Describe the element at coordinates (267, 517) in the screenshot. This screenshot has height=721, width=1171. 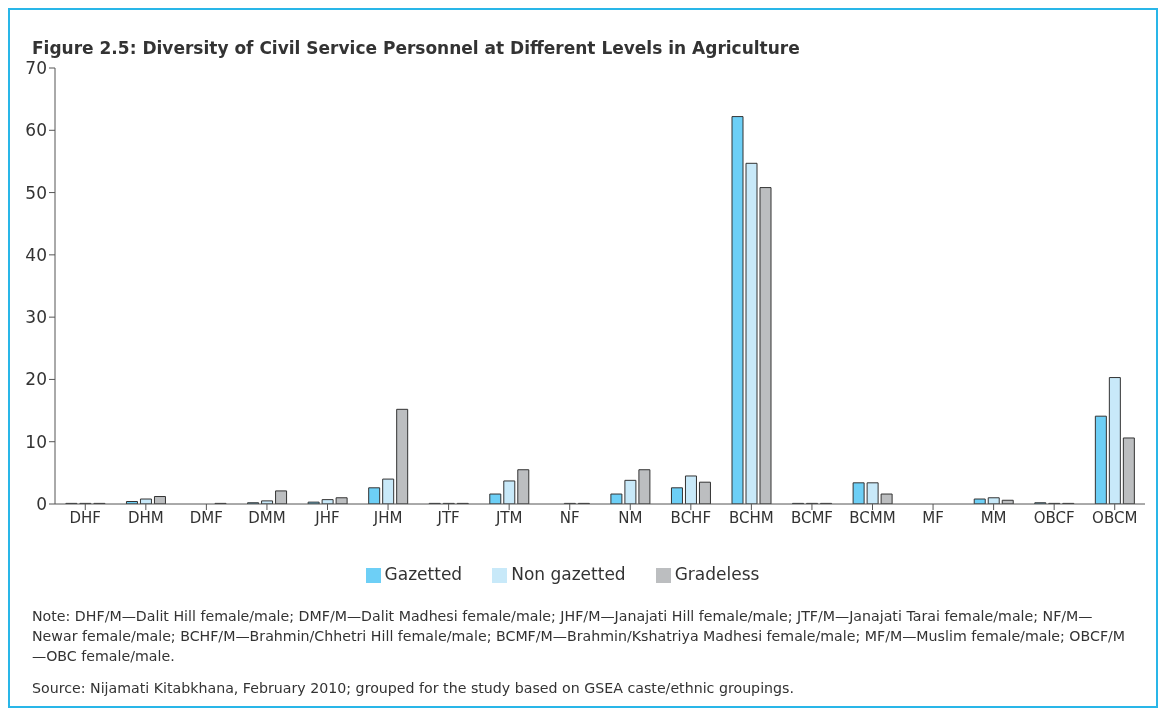
I see `x-tick-label: DMM` at that location.